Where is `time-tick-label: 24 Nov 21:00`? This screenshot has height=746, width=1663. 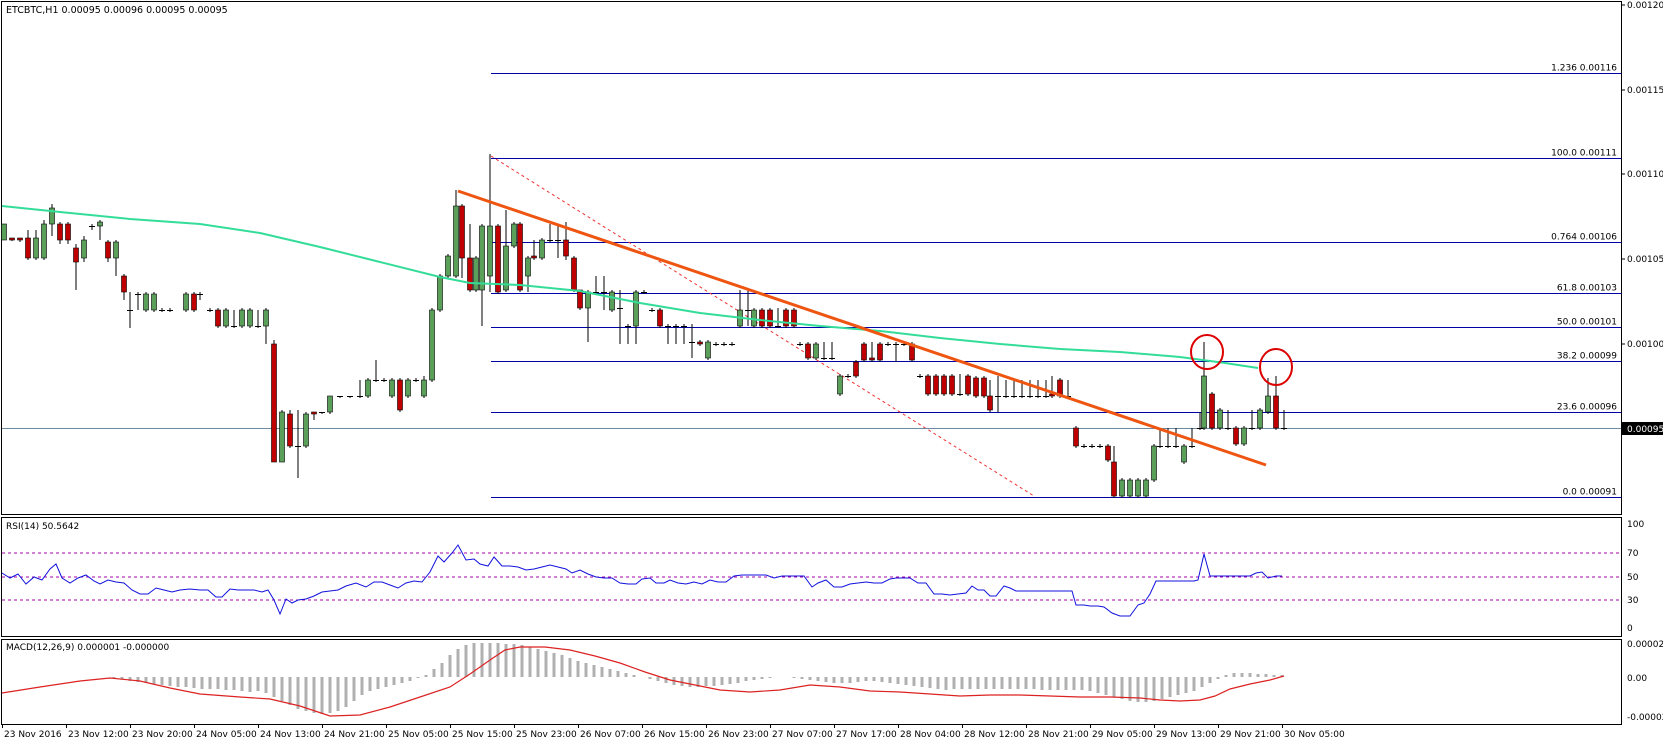 time-tick-label: 24 Nov 21:00 is located at coordinates (354, 735).